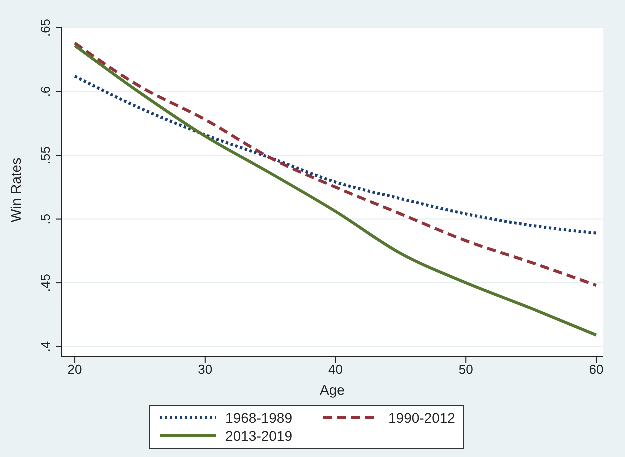 This screenshot has height=457, width=625. Describe the element at coordinates (16, 190) in the screenshot. I see `y-axis-title: Win Rates` at that location.